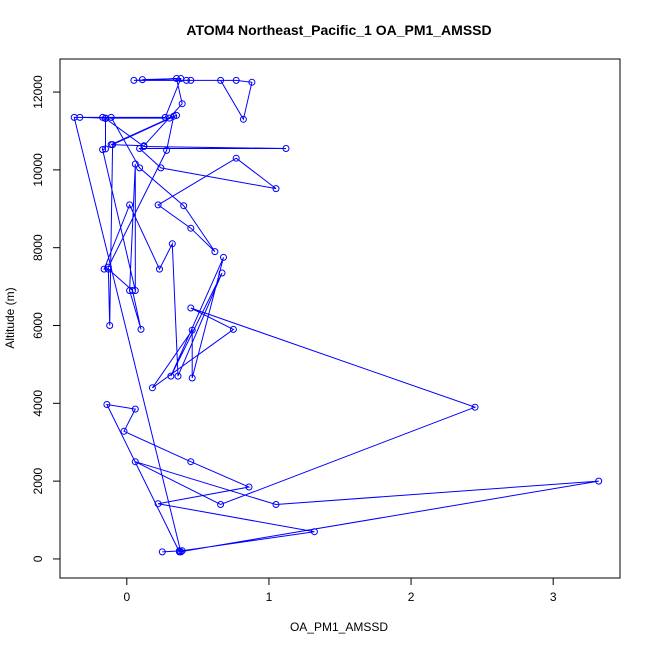 This screenshot has height=650, width=650. What do you see at coordinates (38, 558) in the screenshot?
I see `y-tick-label: 0` at bounding box center [38, 558].